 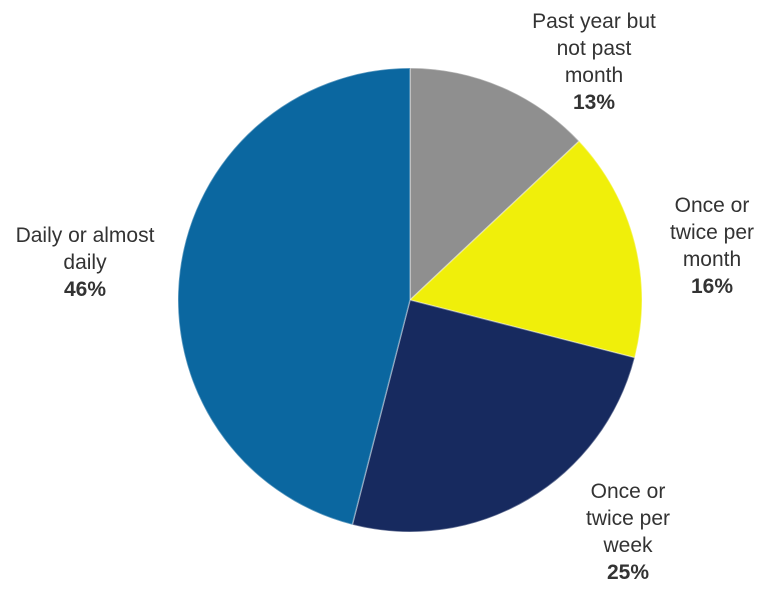 What do you see at coordinates (628, 572) in the screenshot?
I see `value-label: 25%` at bounding box center [628, 572].